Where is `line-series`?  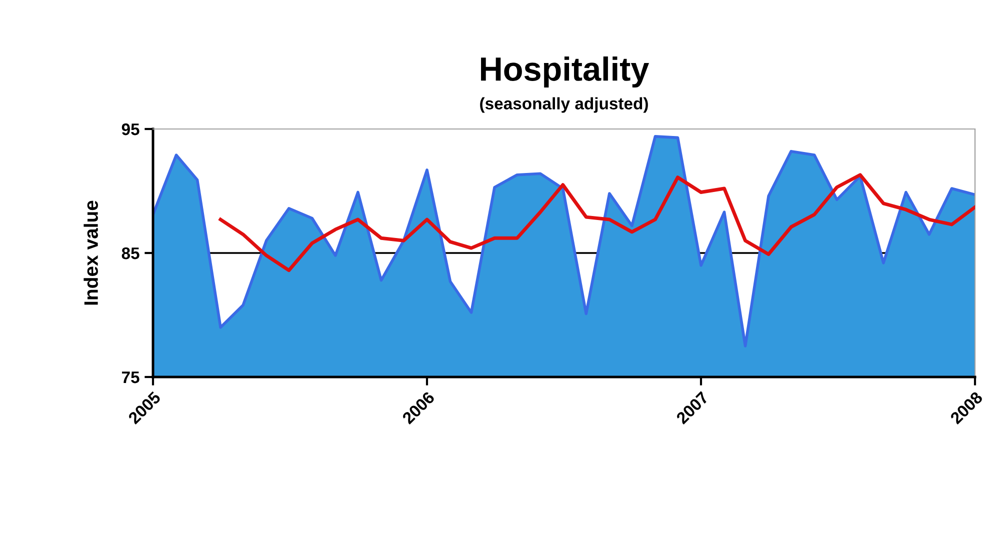
line-series is located at coordinates (596, 222).